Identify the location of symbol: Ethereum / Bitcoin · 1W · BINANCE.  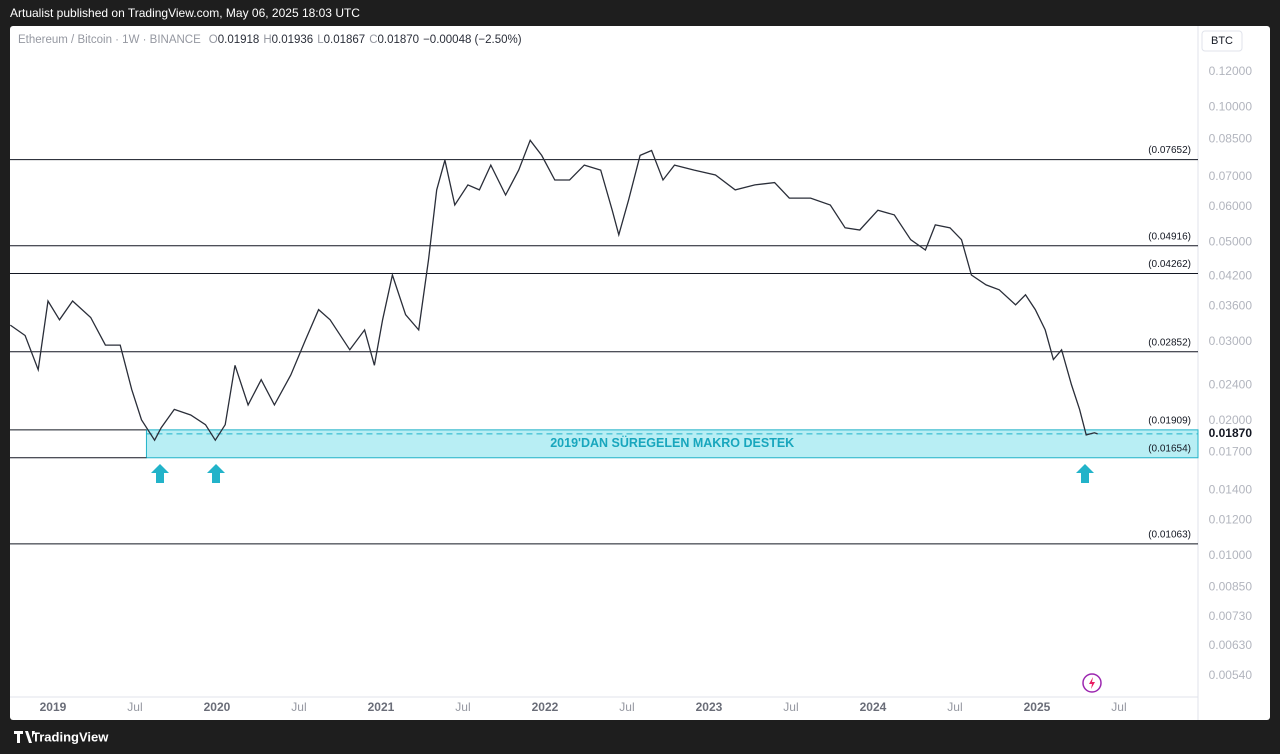
(109, 40).